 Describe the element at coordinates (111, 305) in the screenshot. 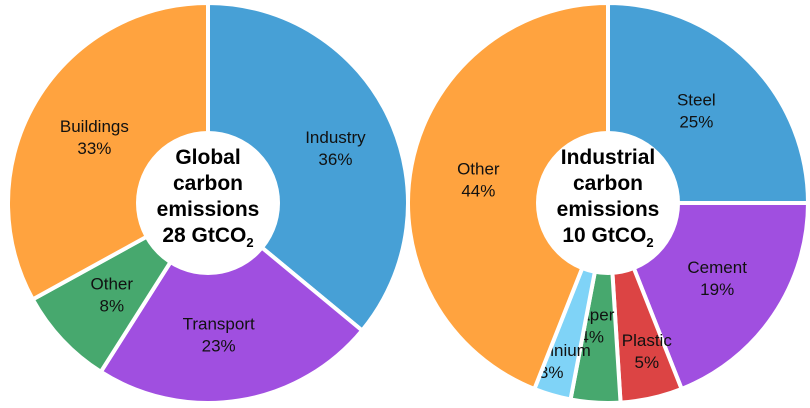

I see `slice-value-other: 8%` at that location.